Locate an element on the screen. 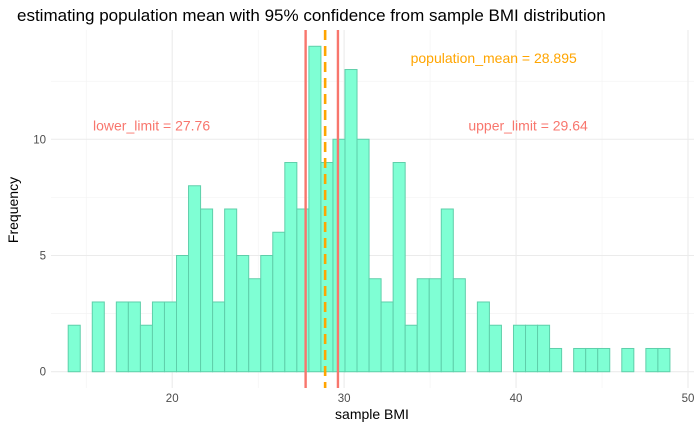  y-tick-label: 10 is located at coordinates (39, 140).